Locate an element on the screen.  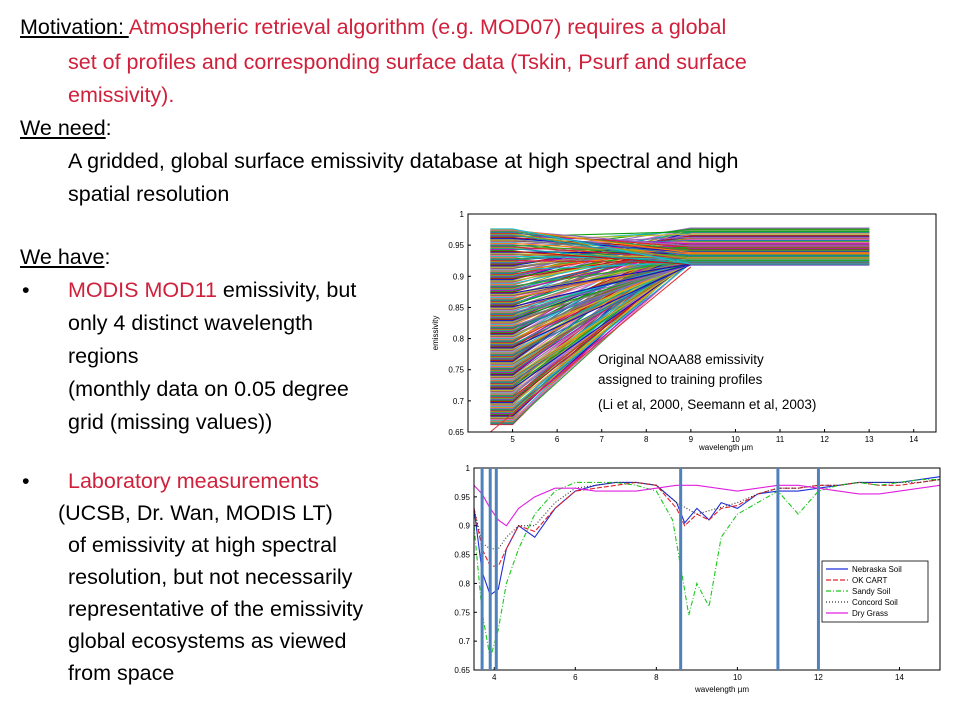
x-tick-label: 5 is located at coordinates (512, 439).